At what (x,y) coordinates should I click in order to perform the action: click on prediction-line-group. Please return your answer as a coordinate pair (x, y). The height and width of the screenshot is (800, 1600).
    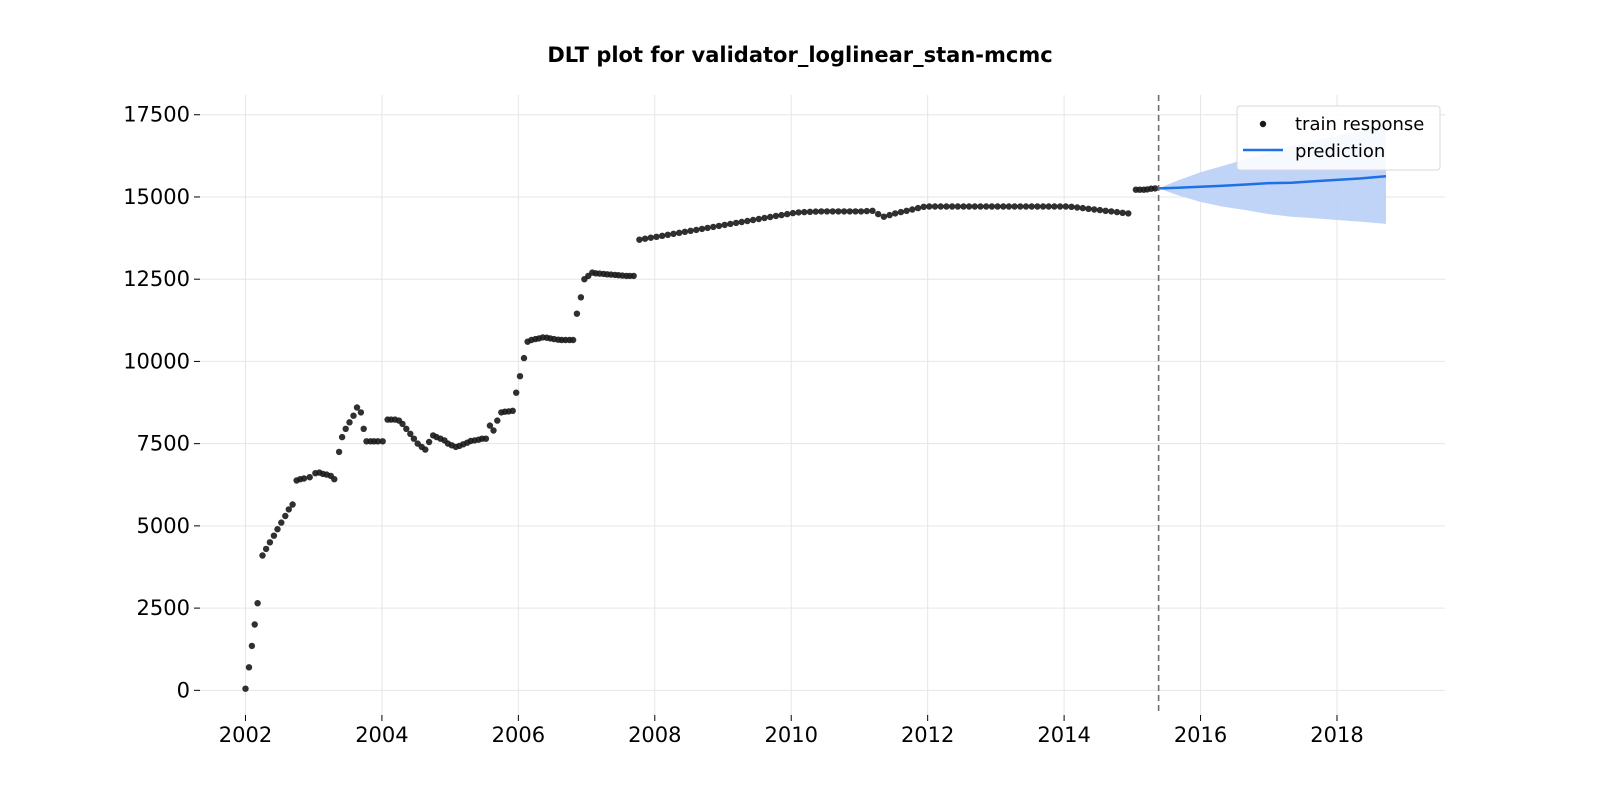
    Looking at the image, I should click on (1272, 182).